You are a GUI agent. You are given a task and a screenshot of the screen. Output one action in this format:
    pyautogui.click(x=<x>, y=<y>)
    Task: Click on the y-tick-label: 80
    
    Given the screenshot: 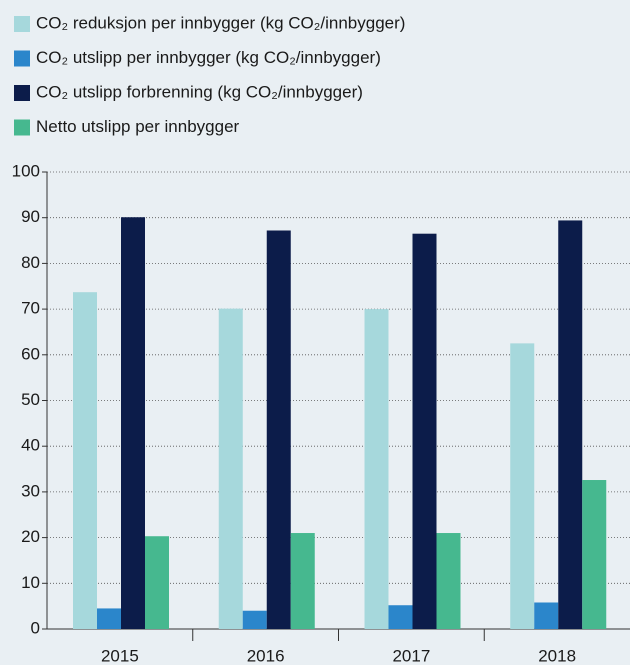 What is the action you would take?
    pyautogui.click(x=30, y=262)
    